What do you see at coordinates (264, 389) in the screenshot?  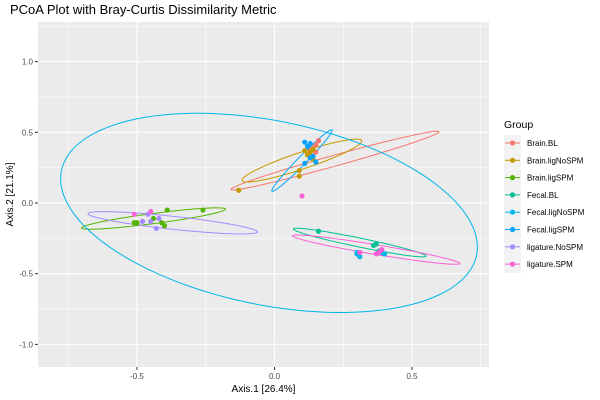 I see `x-axis-label: Axis.1 [26.4%]` at bounding box center [264, 389].